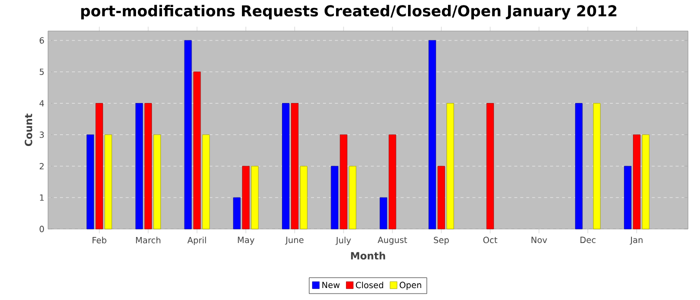 The width and height of the screenshot is (700, 300). Describe the element at coordinates (42, 103) in the screenshot. I see `y-tick-label: 4` at that location.